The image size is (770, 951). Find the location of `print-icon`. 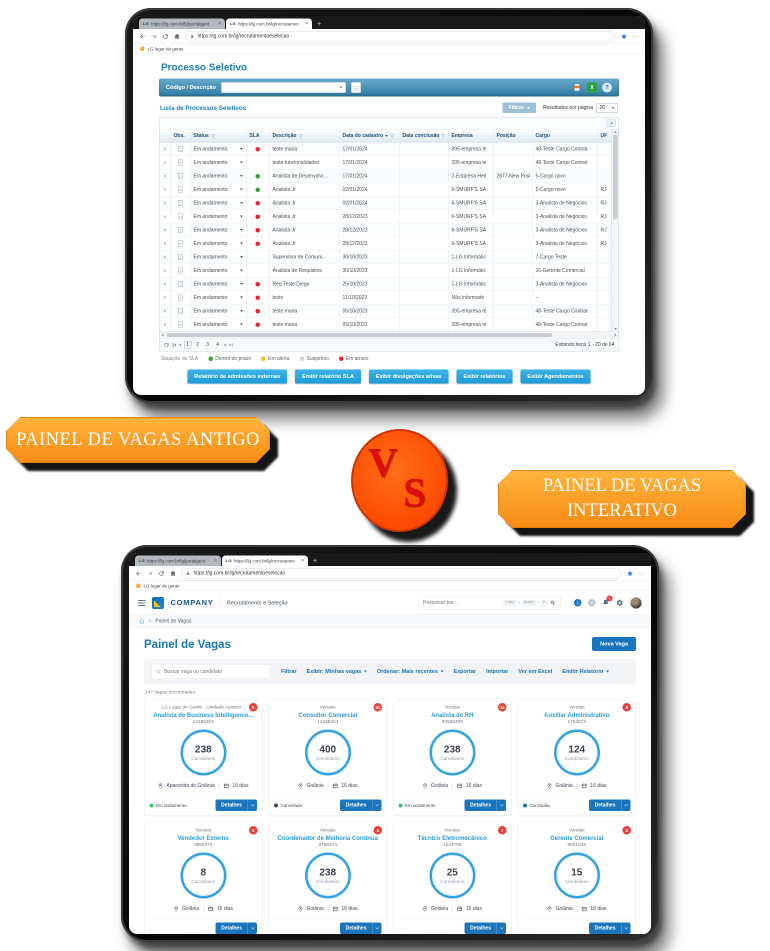

print-icon is located at coordinates (577, 88).